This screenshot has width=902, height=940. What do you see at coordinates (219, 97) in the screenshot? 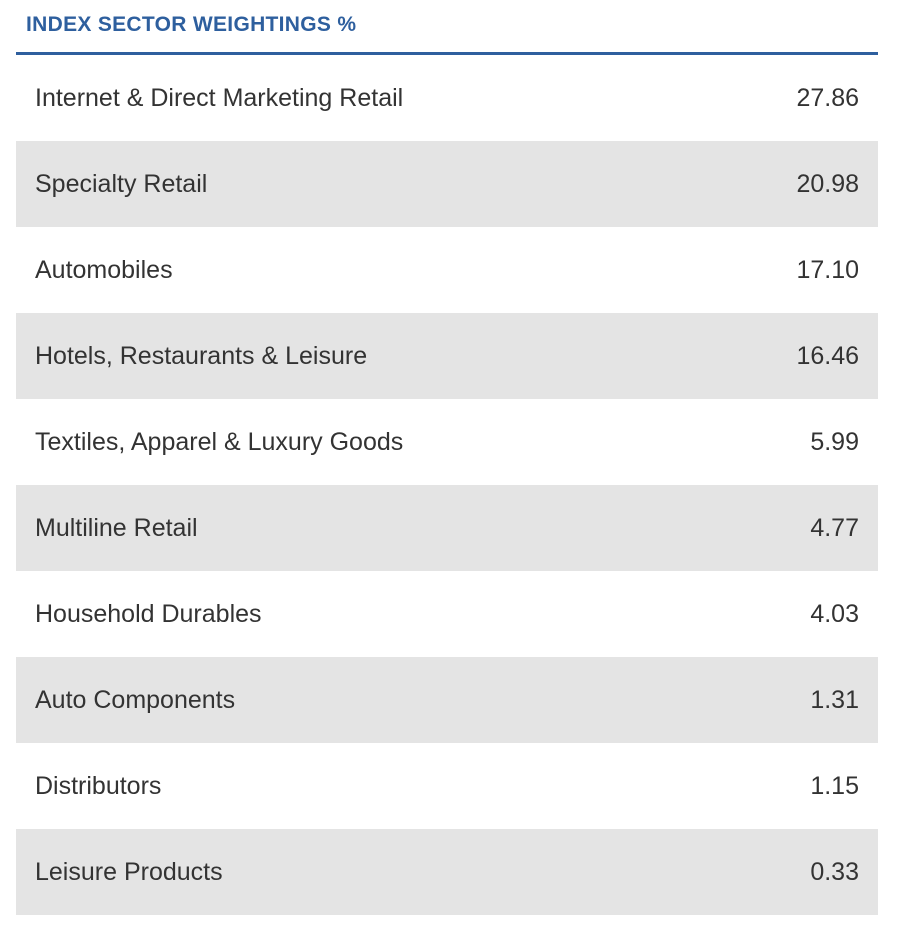
I see `sector-name: Internet & Direct Marketing Retail` at bounding box center [219, 97].